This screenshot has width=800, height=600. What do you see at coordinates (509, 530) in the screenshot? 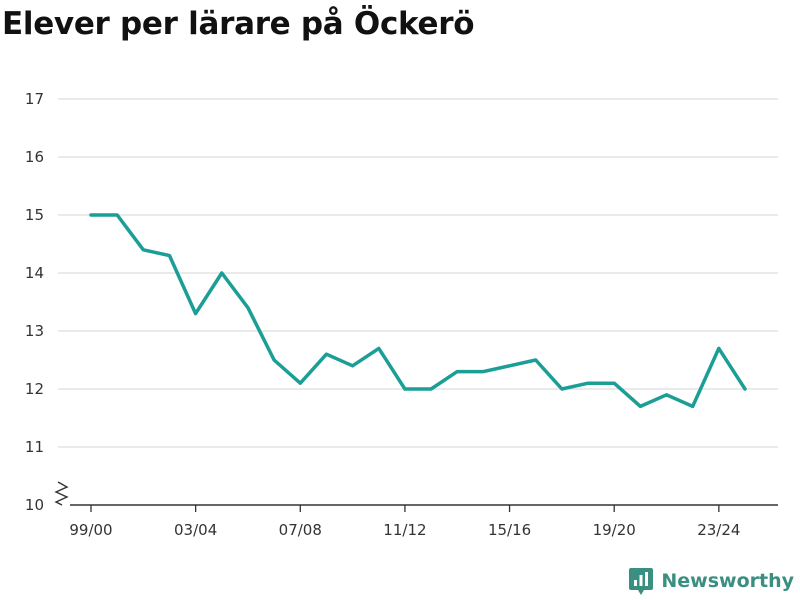
I see `x-tick-label: 15/16` at bounding box center [509, 530].